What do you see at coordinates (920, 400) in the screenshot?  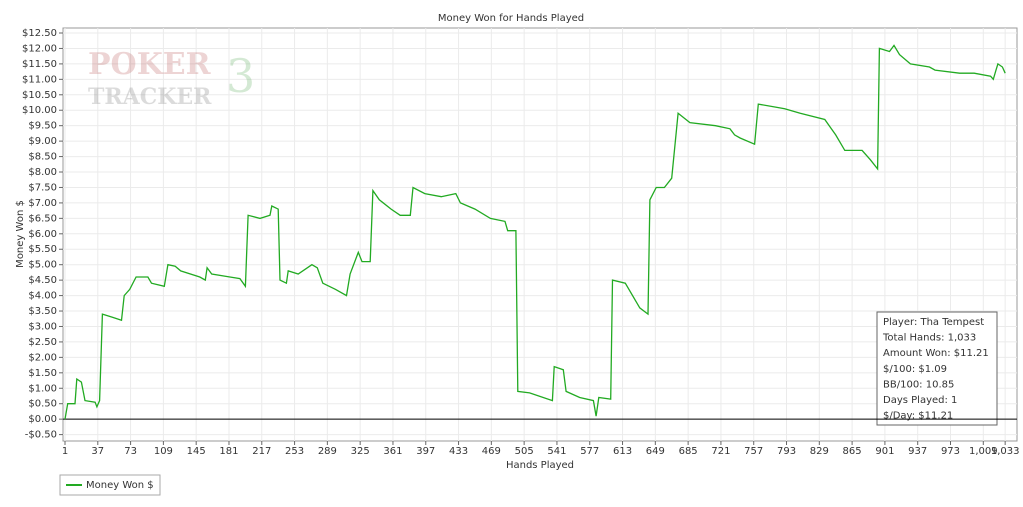 I see `info-line: Days Played: 1` at bounding box center [920, 400].